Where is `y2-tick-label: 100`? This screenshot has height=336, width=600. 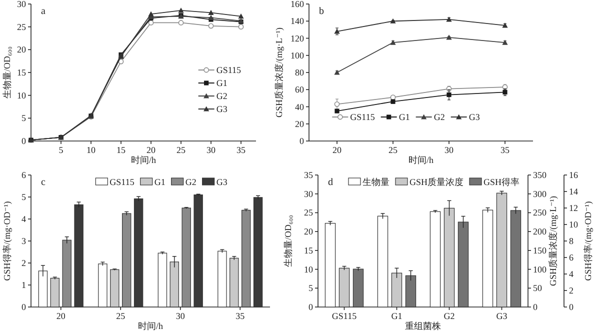 y2-tick-label: 100 is located at coordinates (540, 269).